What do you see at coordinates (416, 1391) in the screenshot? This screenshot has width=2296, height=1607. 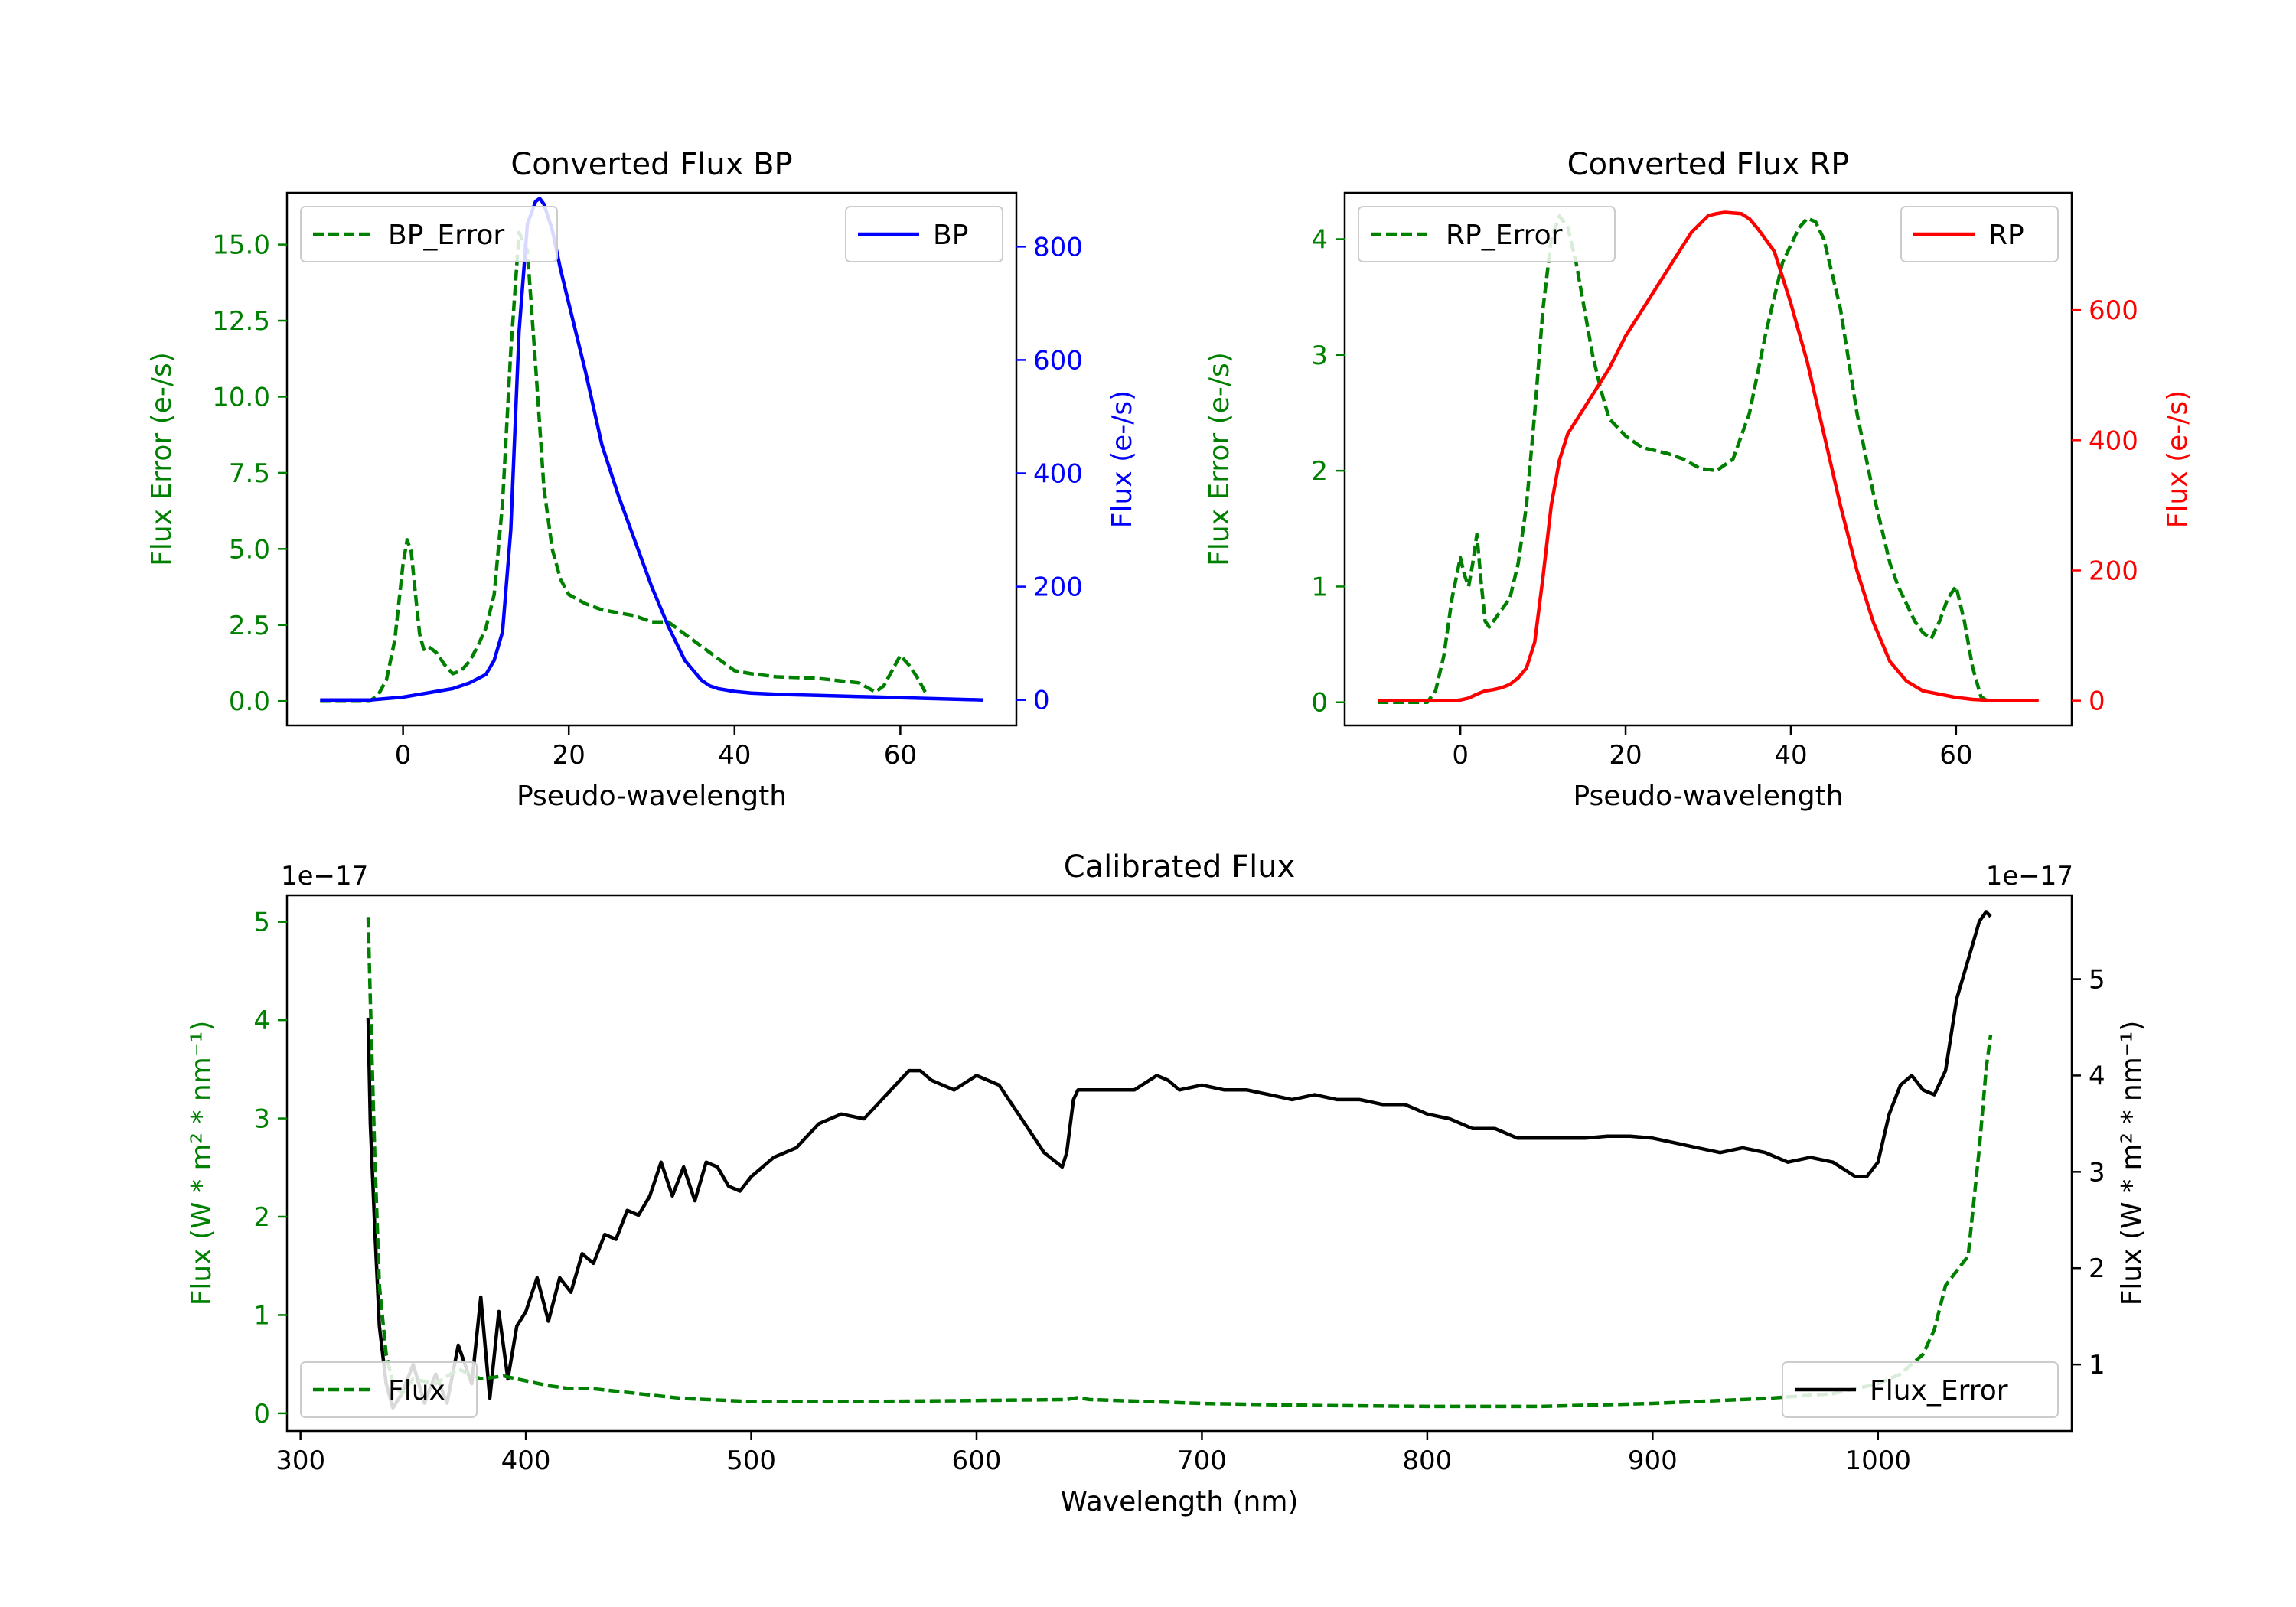 I see `legend-label: Flux` at bounding box center [416, 1391].